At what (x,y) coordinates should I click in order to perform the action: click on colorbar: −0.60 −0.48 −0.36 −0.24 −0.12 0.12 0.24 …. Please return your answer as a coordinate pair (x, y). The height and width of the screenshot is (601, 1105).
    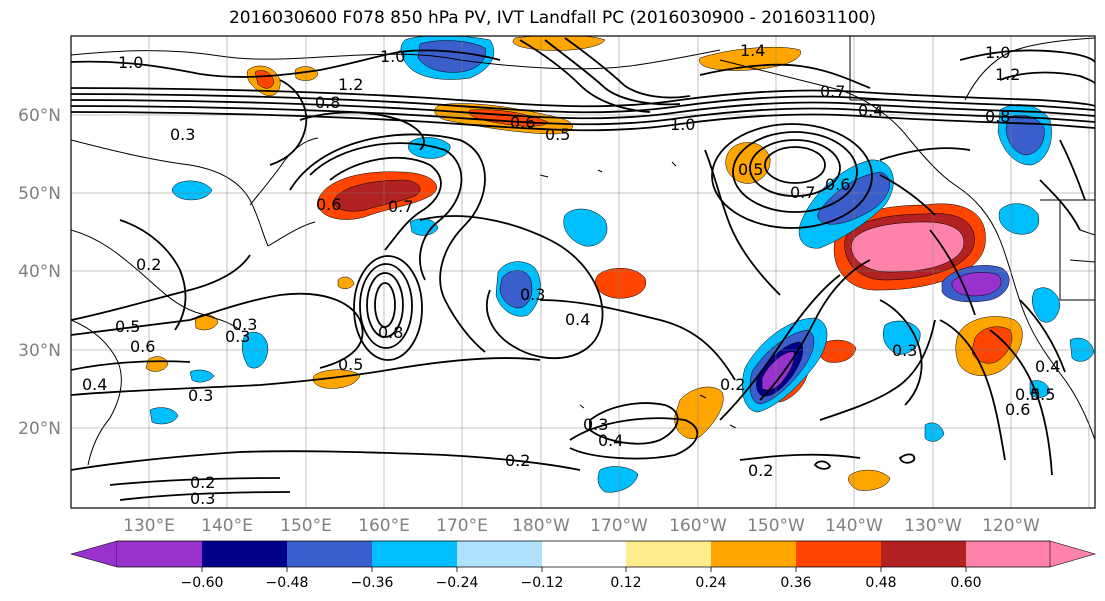
    Looking at the image, I should click on (583, 565).